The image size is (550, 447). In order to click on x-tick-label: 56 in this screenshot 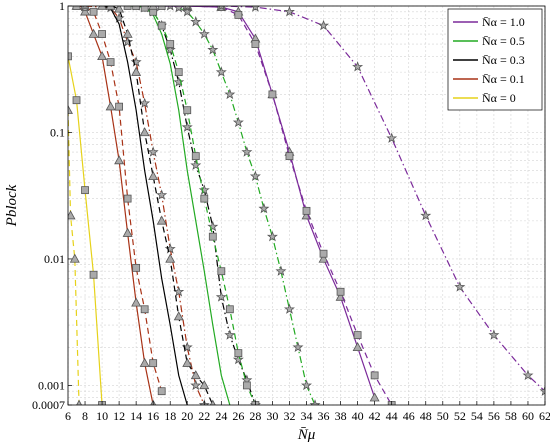, I will do `click(494, 416)`.